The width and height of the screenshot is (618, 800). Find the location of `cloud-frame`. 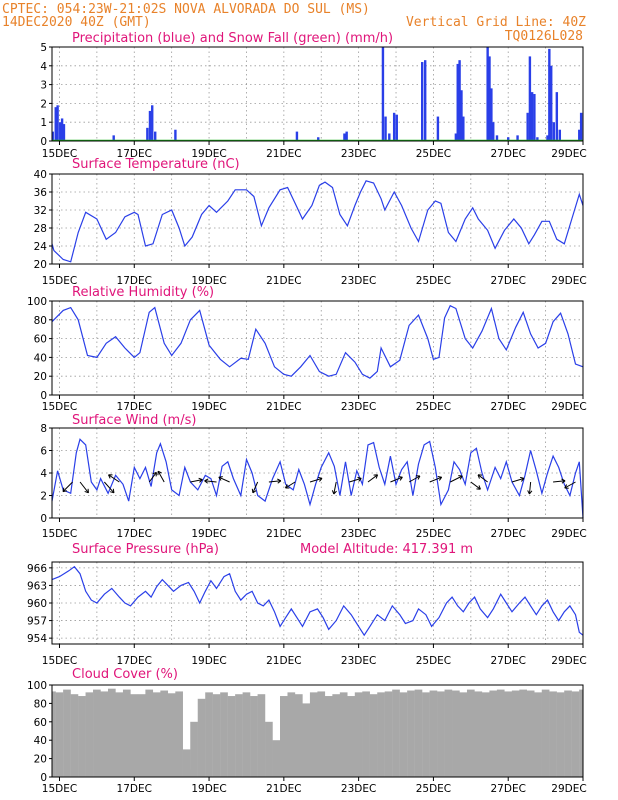

cloud-frame is located at coordinates (317, 731).